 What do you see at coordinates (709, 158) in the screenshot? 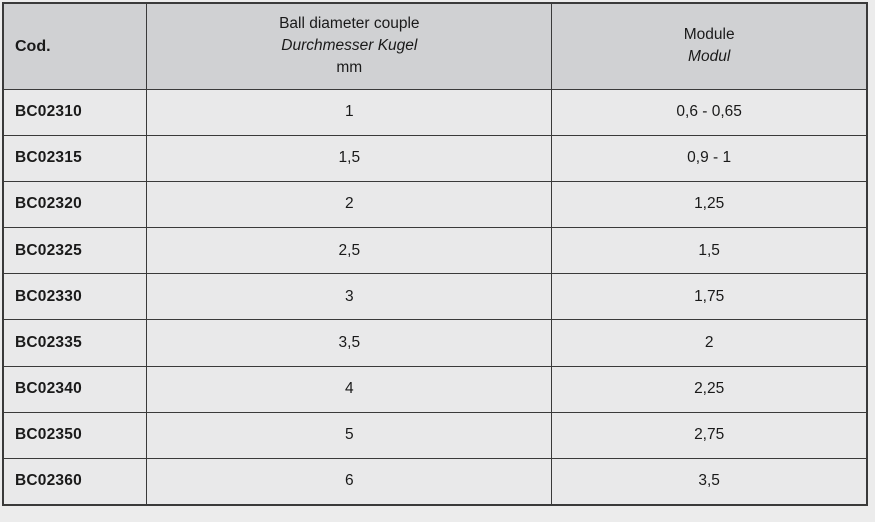
I see `module-cell: 0,9 - 1` at bounding box center [709, 158].